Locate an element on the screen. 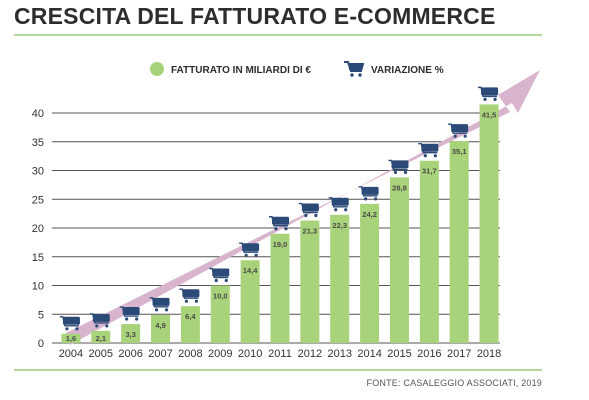 This screenshot has height=400, width=589. legend: FATTURATO IN MILIARDI DI € VARIAZIONE % is located at coordinates (297, 69).